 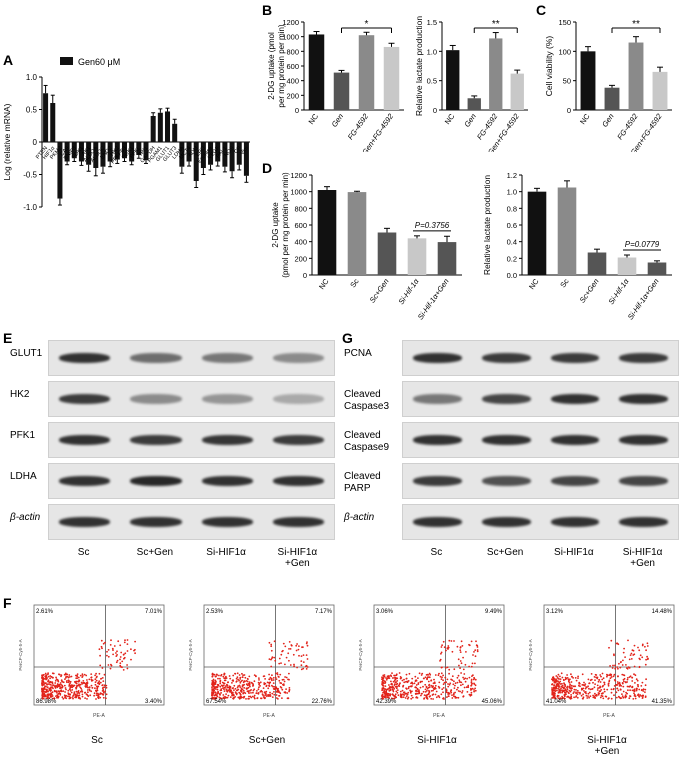 What do you see at coordinates (494, 612) in the screenshot?
I see `quadrant-ur: 9.49%` at bounding box center [494, 612].